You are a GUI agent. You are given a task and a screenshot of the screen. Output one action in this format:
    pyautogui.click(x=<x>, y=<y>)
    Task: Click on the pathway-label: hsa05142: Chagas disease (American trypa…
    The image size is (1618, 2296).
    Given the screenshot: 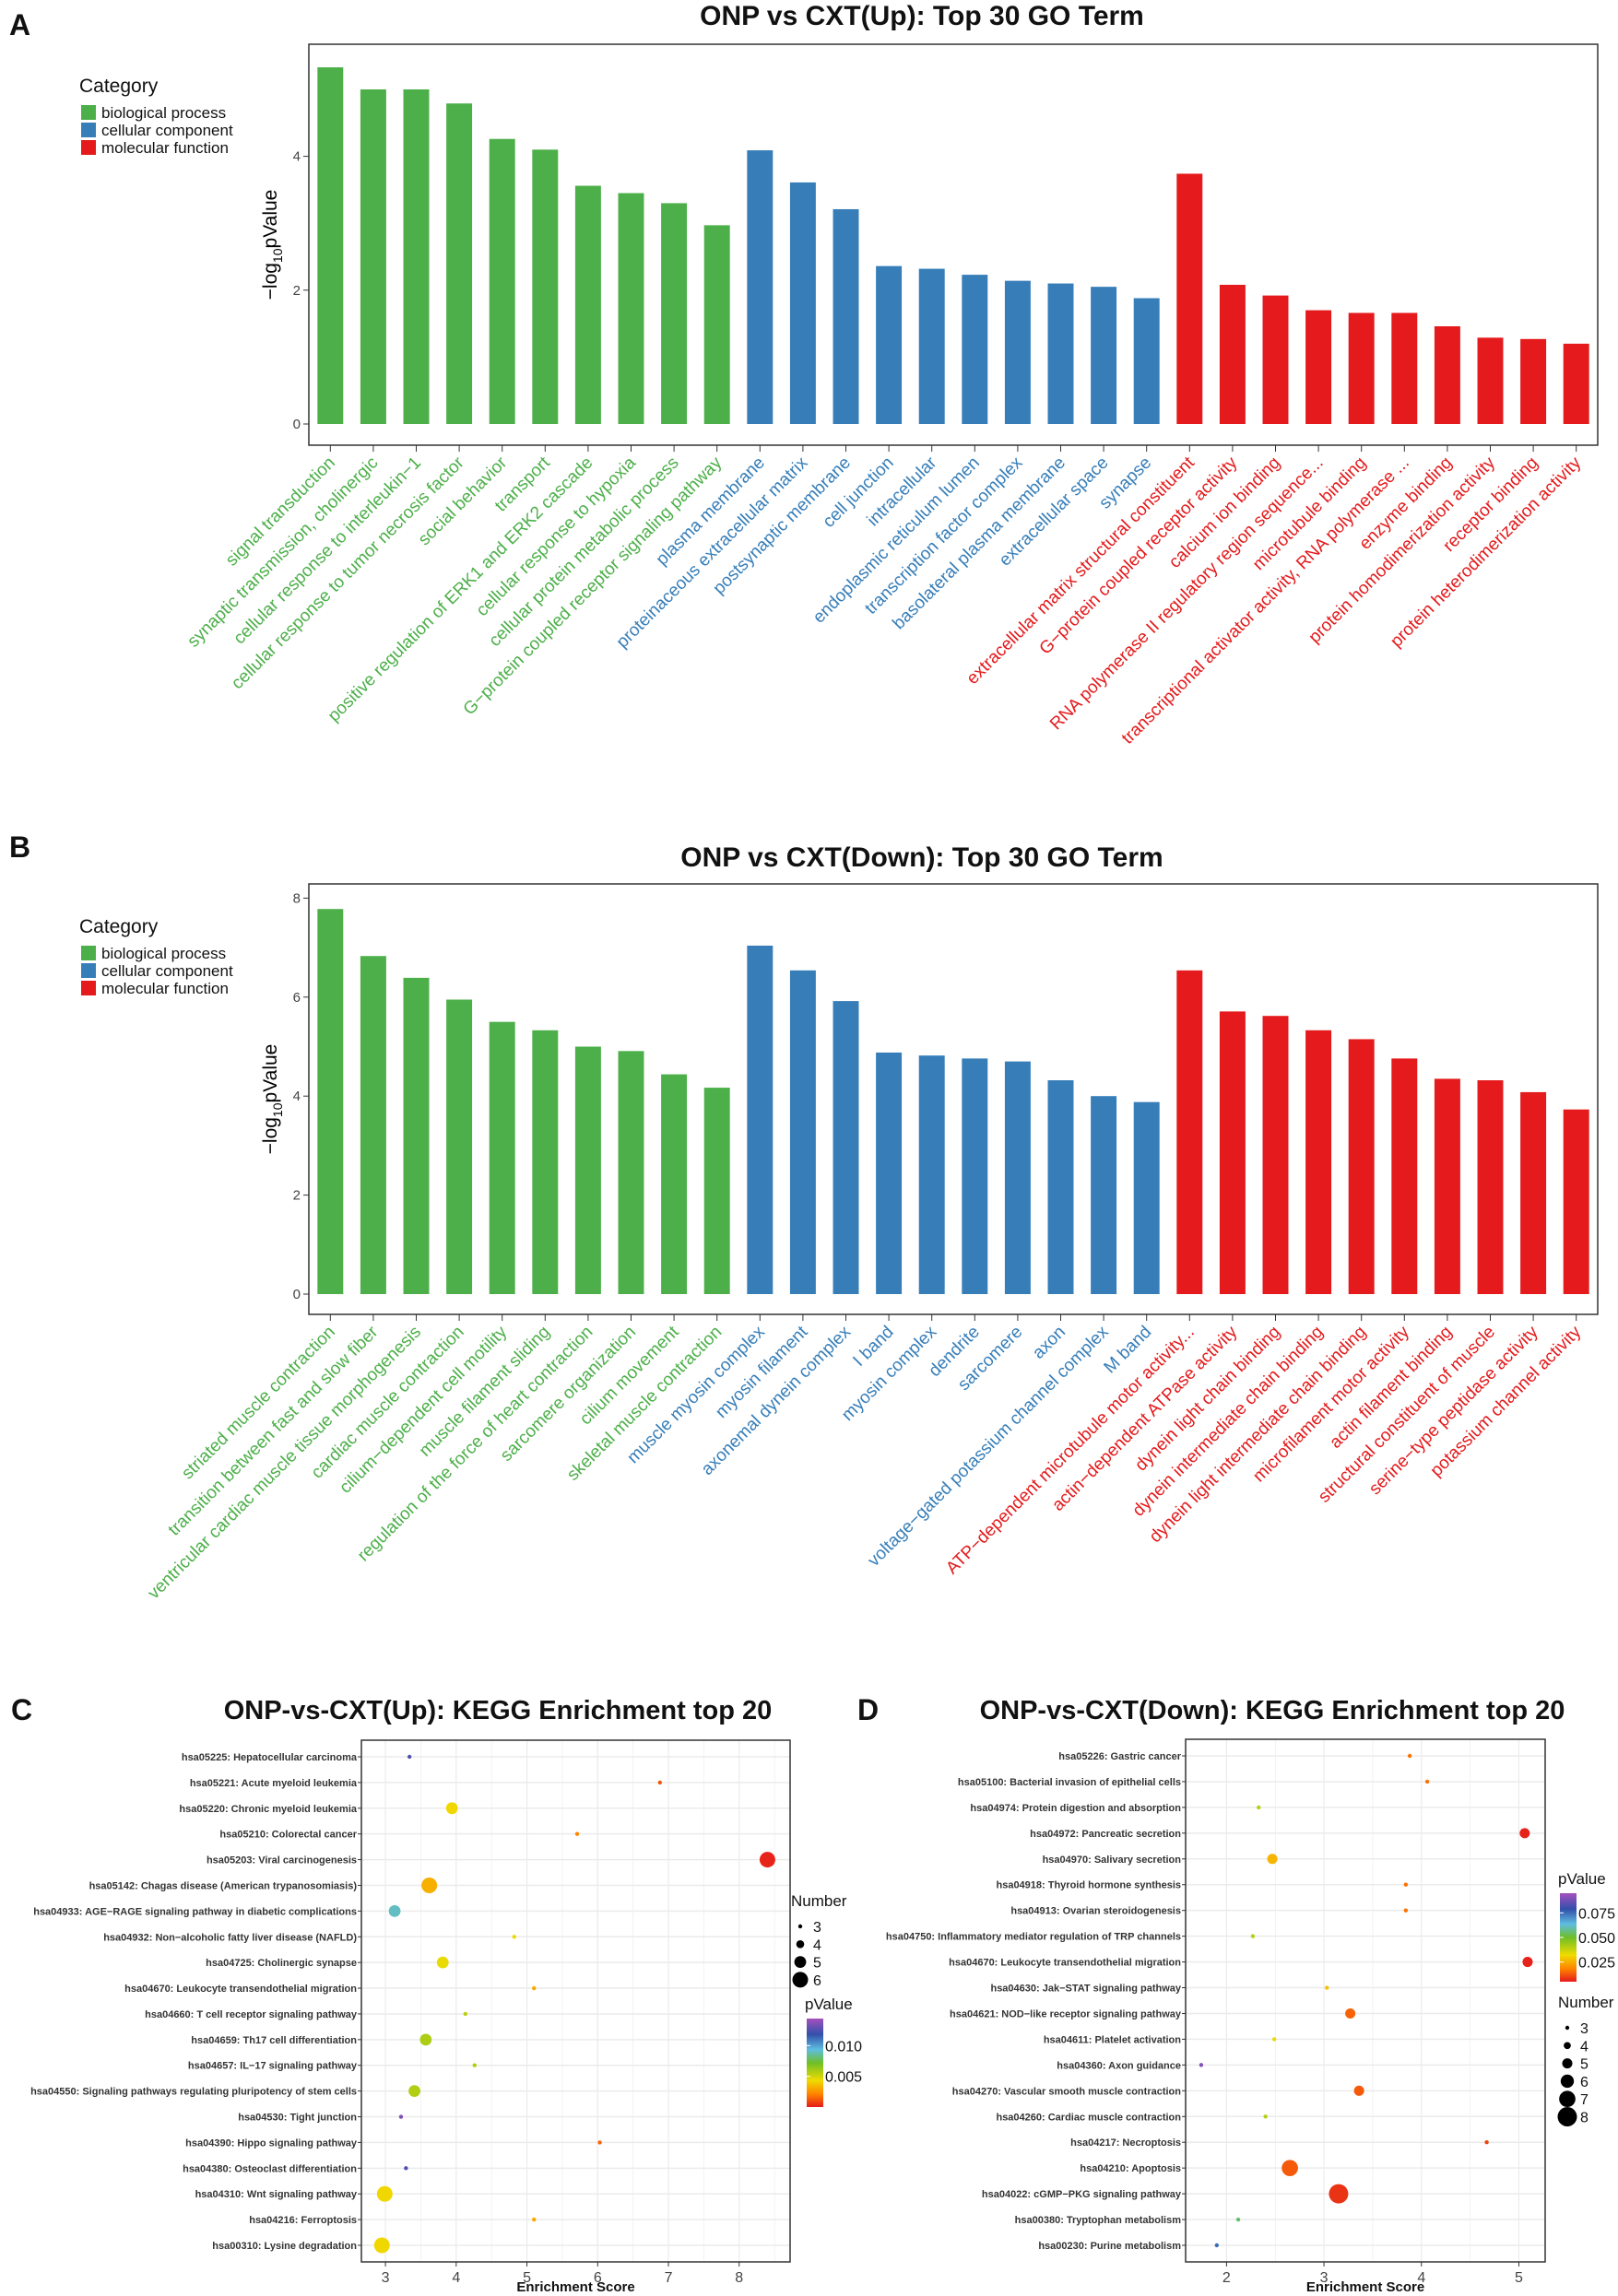 What is the action you would take?
    pyautogui.click(x=224, y=1885)
    